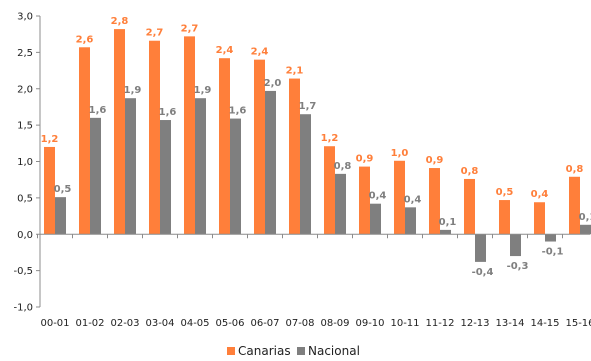  Describe the element at coordinates (299, 323) in the screenshot. I see `x-tick-label: 07-08` at that location.